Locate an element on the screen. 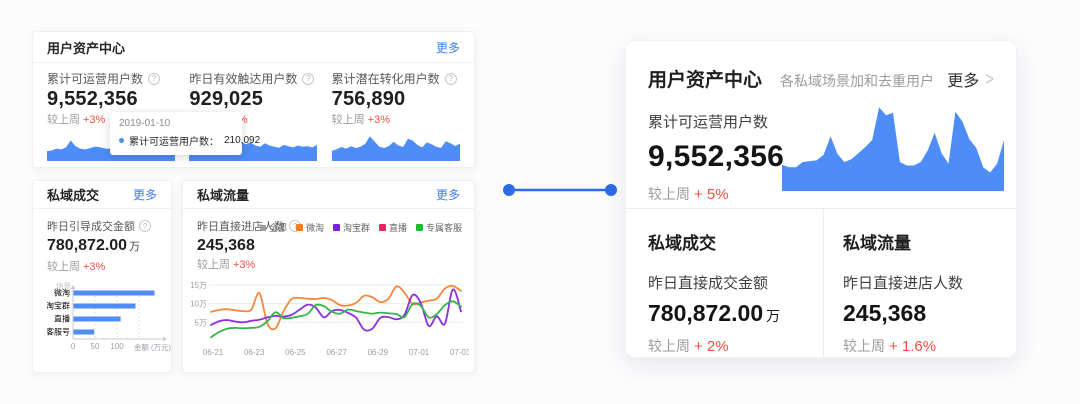  tooltip-series: 累计可运营用户数： is located at coordinates (174, 142).